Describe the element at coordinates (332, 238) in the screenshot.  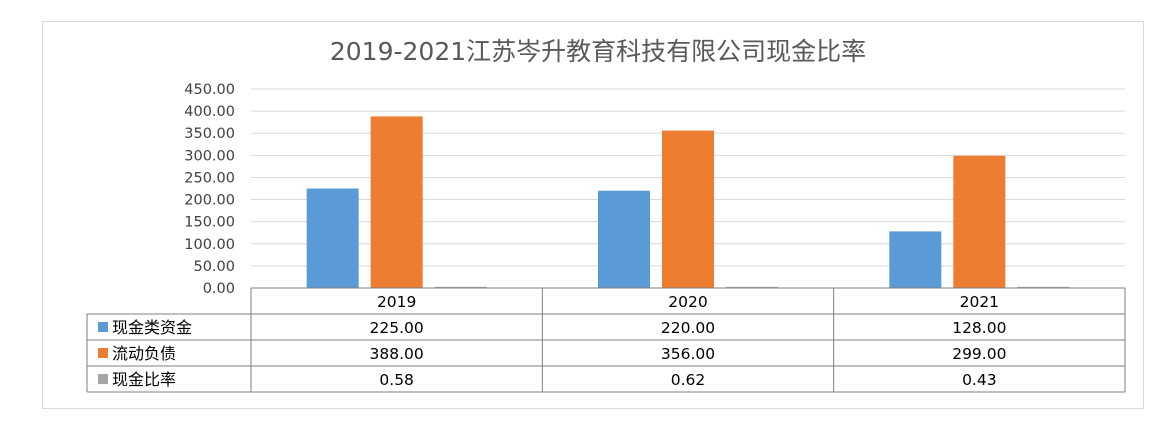
I see `bar-现金类资金-2019` at that location.